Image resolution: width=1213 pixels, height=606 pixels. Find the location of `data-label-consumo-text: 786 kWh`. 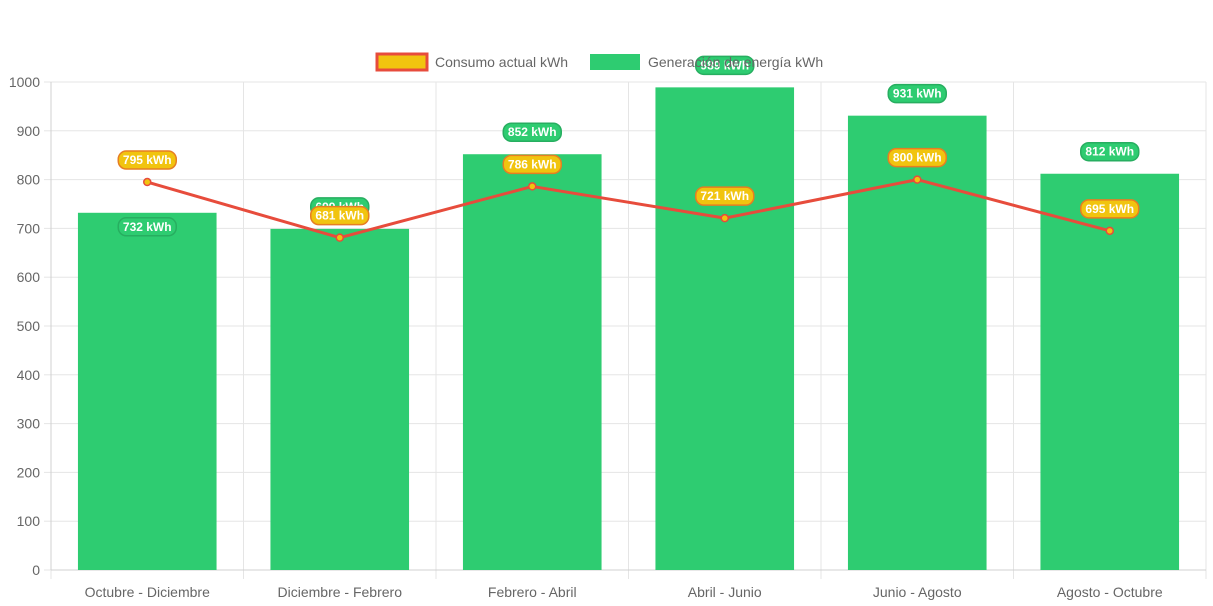

data-label-consumo-text: 786 kWh is located at coordinates (532, 164).